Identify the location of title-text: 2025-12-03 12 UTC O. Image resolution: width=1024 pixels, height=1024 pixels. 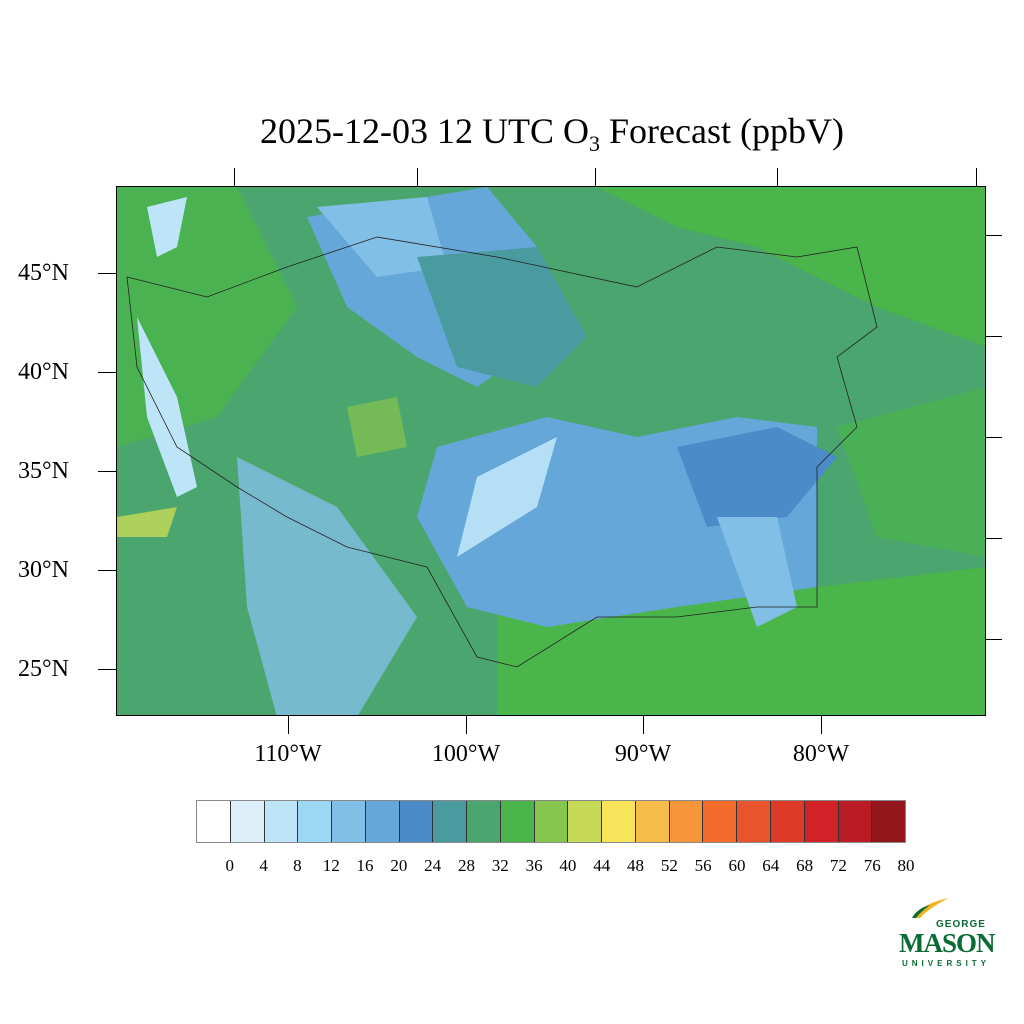
(425, 131).